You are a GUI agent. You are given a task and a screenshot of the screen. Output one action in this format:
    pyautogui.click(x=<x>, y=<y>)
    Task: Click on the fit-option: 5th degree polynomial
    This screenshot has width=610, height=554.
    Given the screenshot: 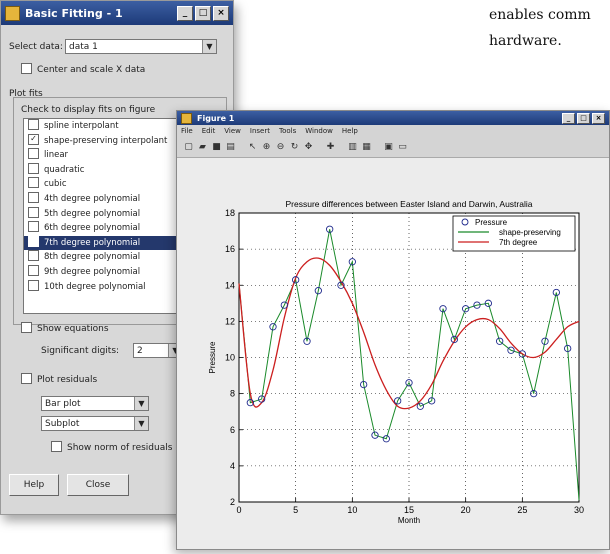 What is the action you would take?
    pyautogui.click(x=119, y=214)
    